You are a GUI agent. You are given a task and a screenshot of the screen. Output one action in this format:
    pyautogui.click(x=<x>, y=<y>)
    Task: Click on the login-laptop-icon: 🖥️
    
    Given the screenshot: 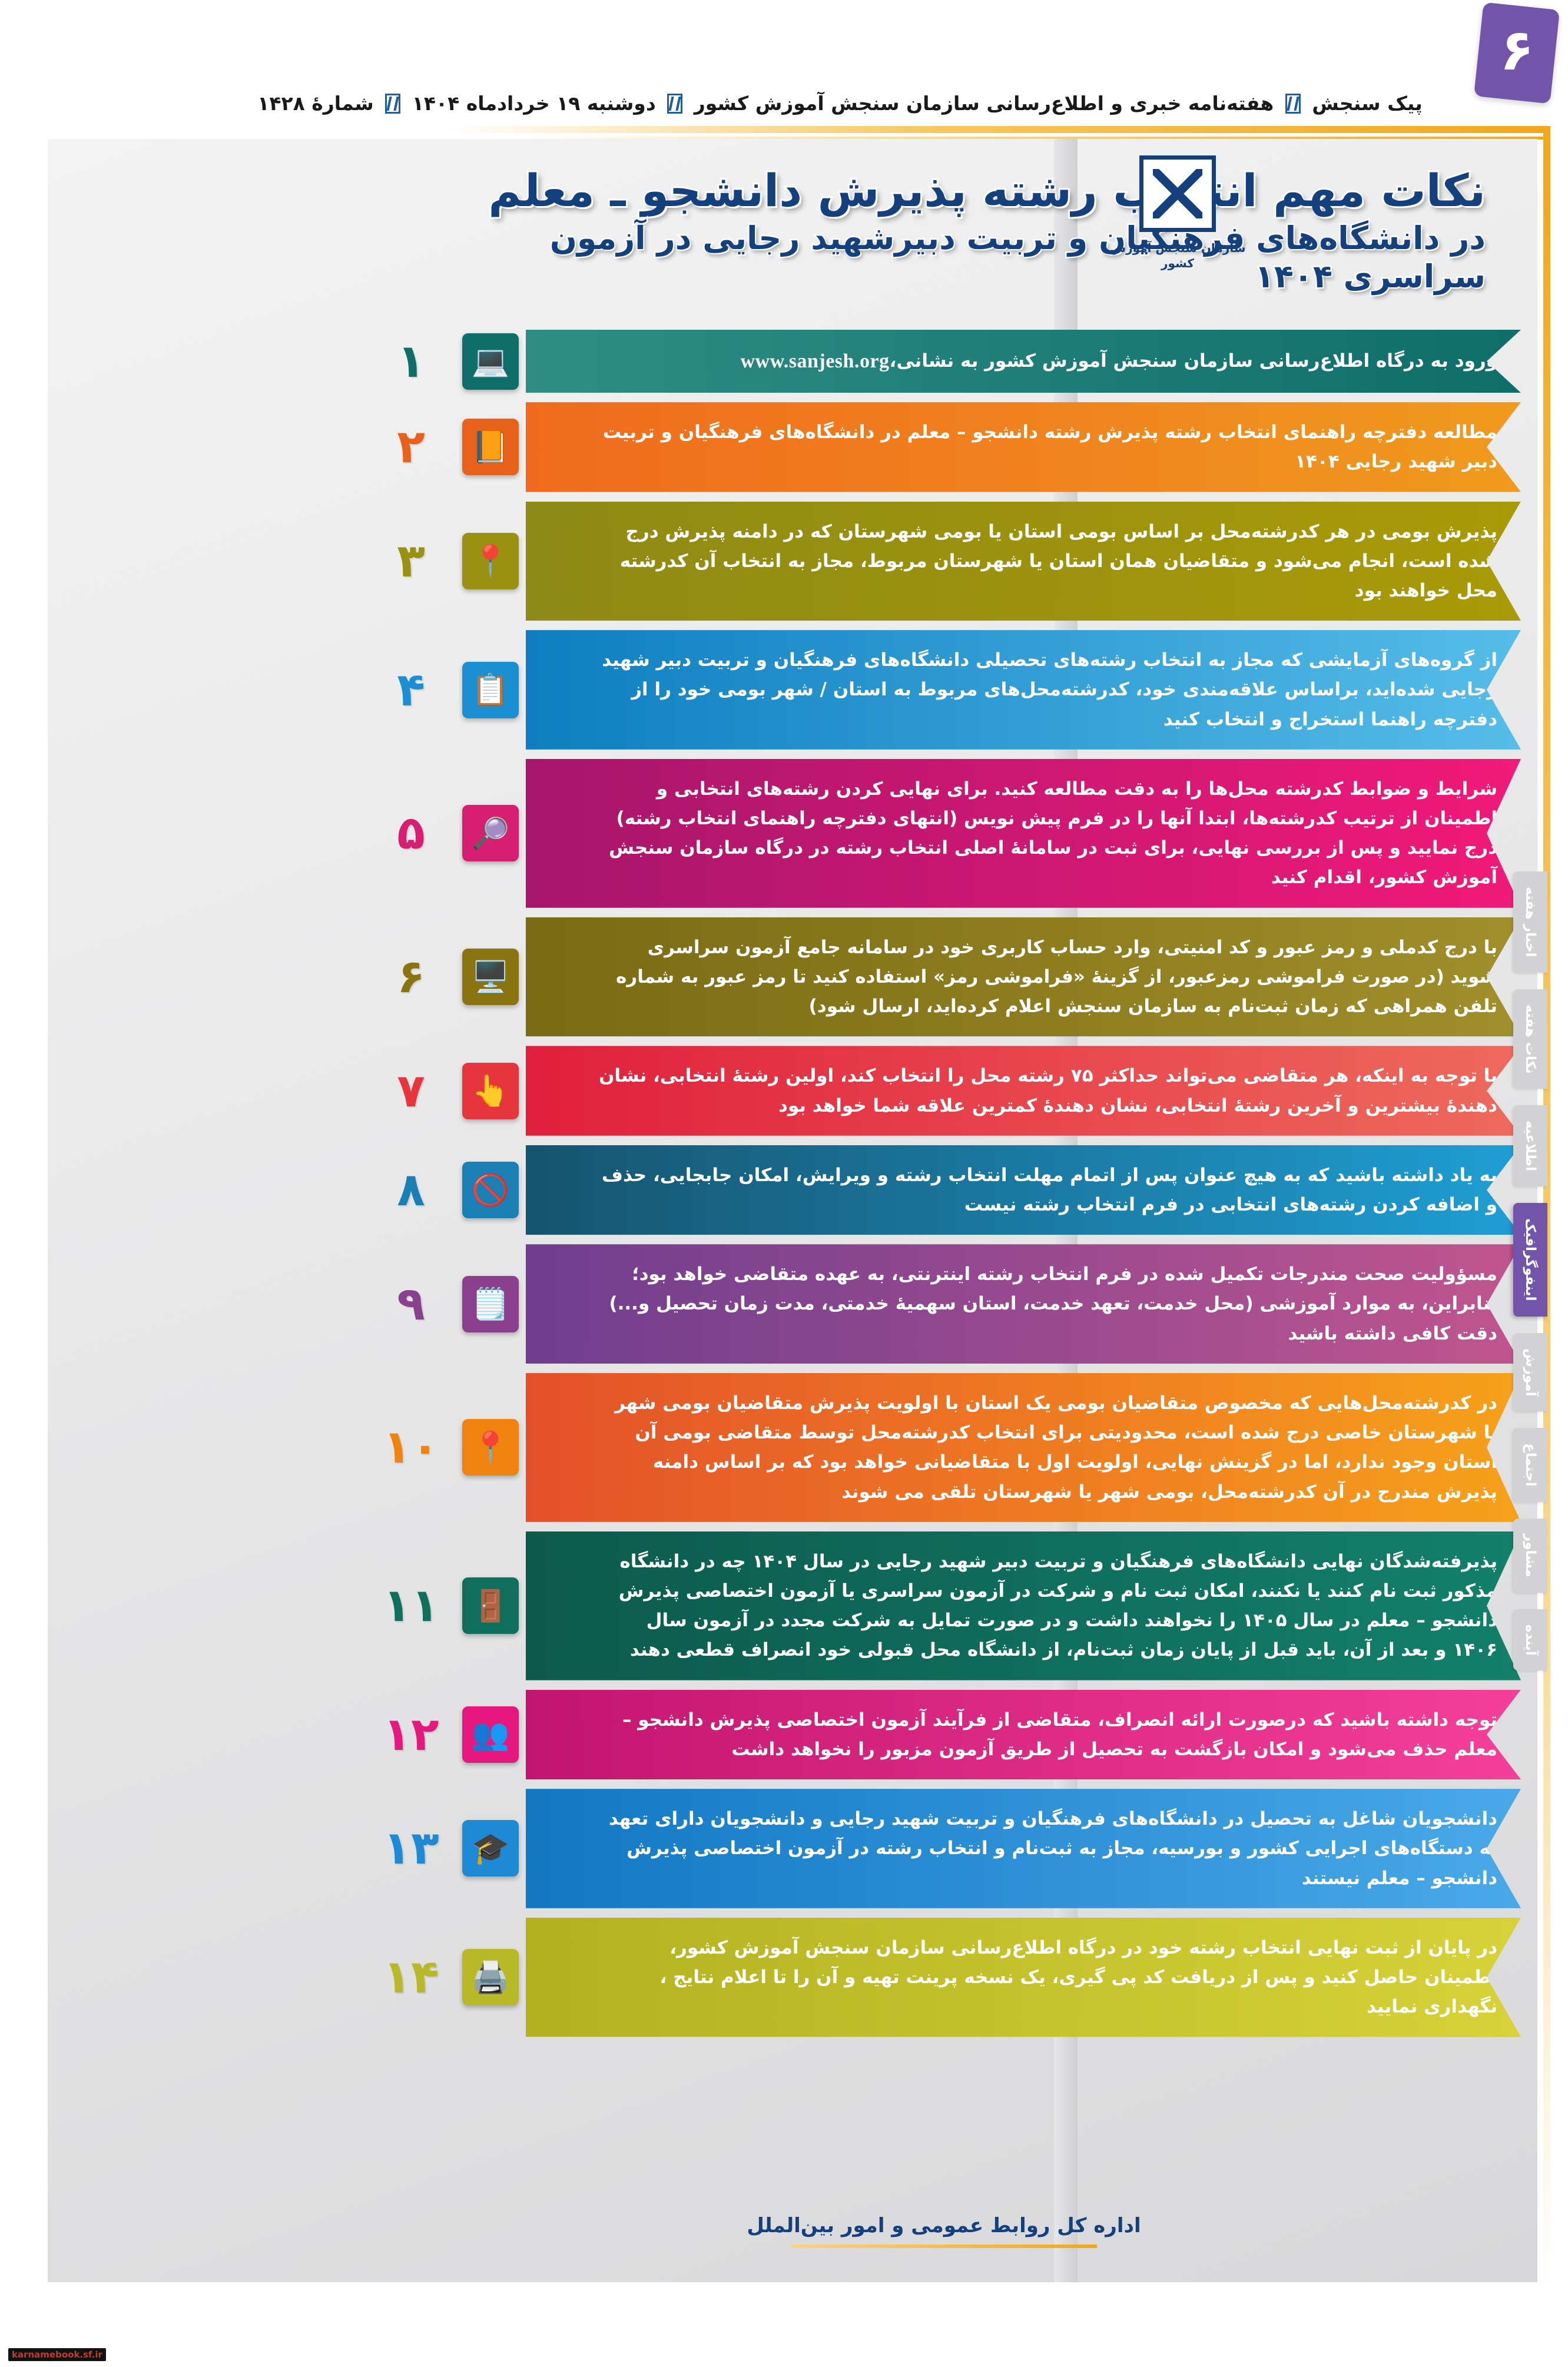 What is the action you would take?
    pyautogui.click(x=491, y=977)
    